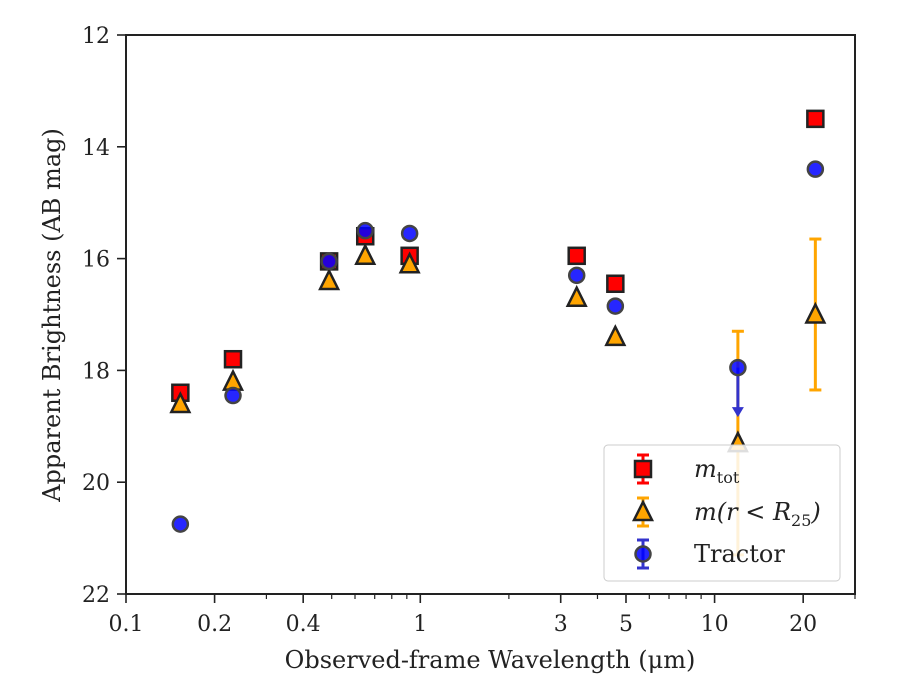  Describe the element at coordinates (96, 148) in the screenshot. I see `y-tick-label: 14` at that location.